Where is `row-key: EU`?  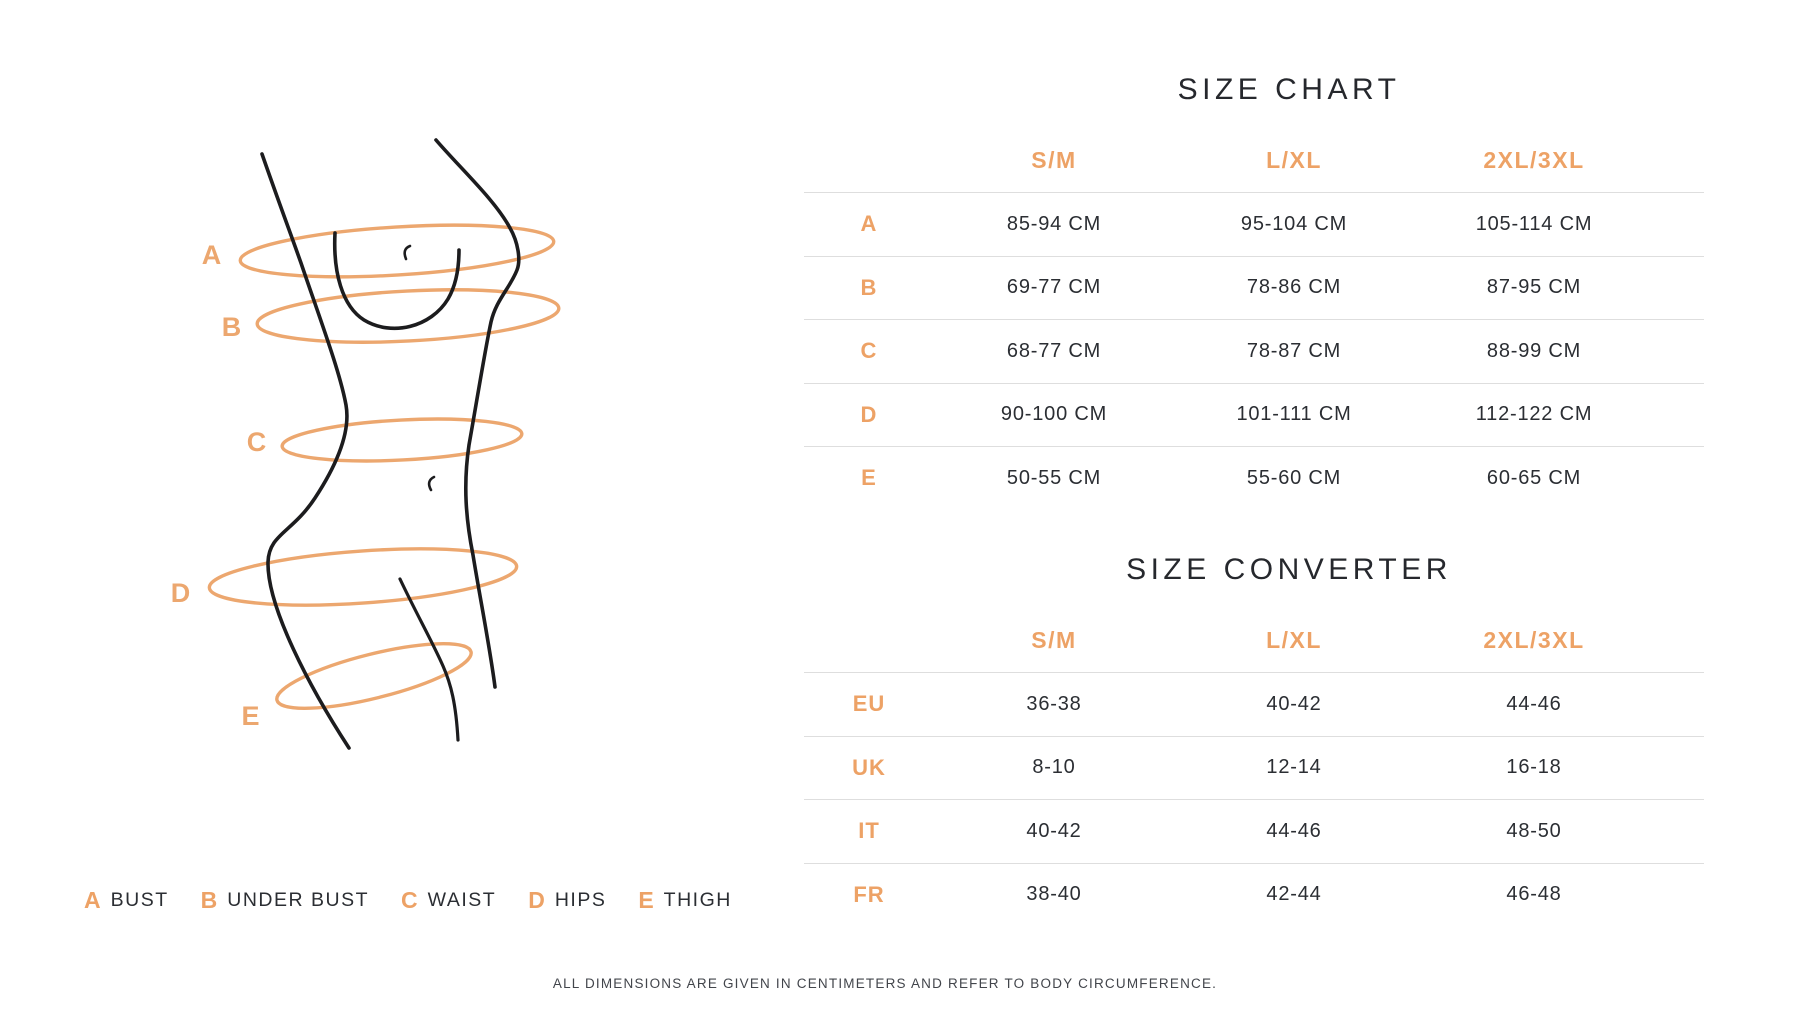
row-key: EU is located at coordinates (869, 704).